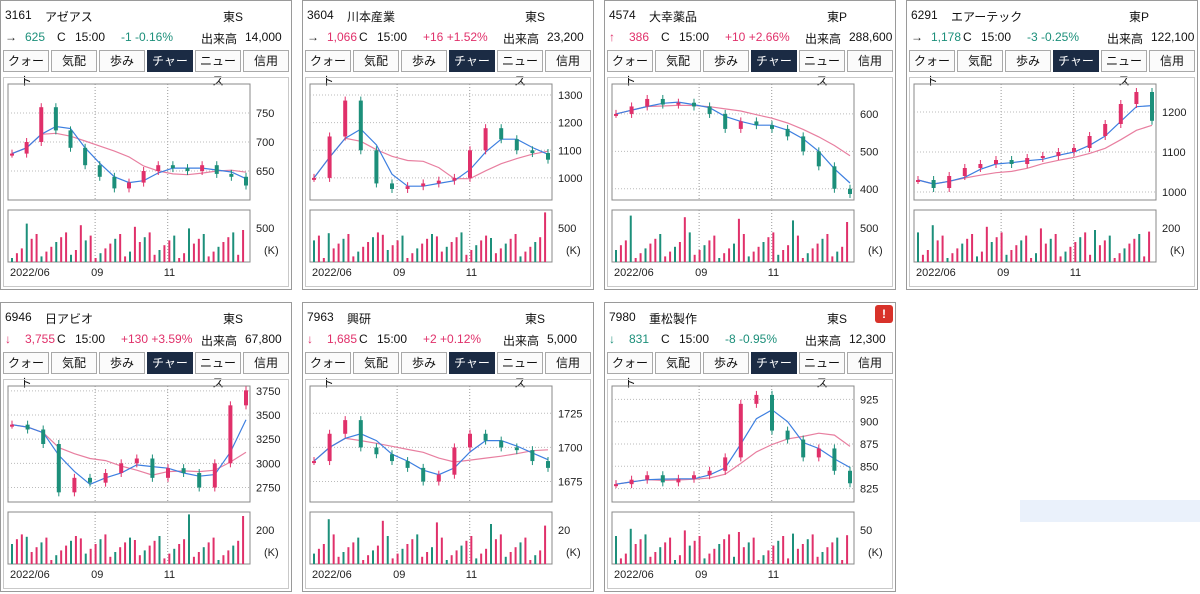 Image resolution: width=1200 pixels, height=594 pixels. What do you see at coordinates (445, 181) in the screenshot?
I see `chart-svg: 1300 1200 1100 1000 500 (K) 2022/06 09 11` at bounding box center [445, 181].